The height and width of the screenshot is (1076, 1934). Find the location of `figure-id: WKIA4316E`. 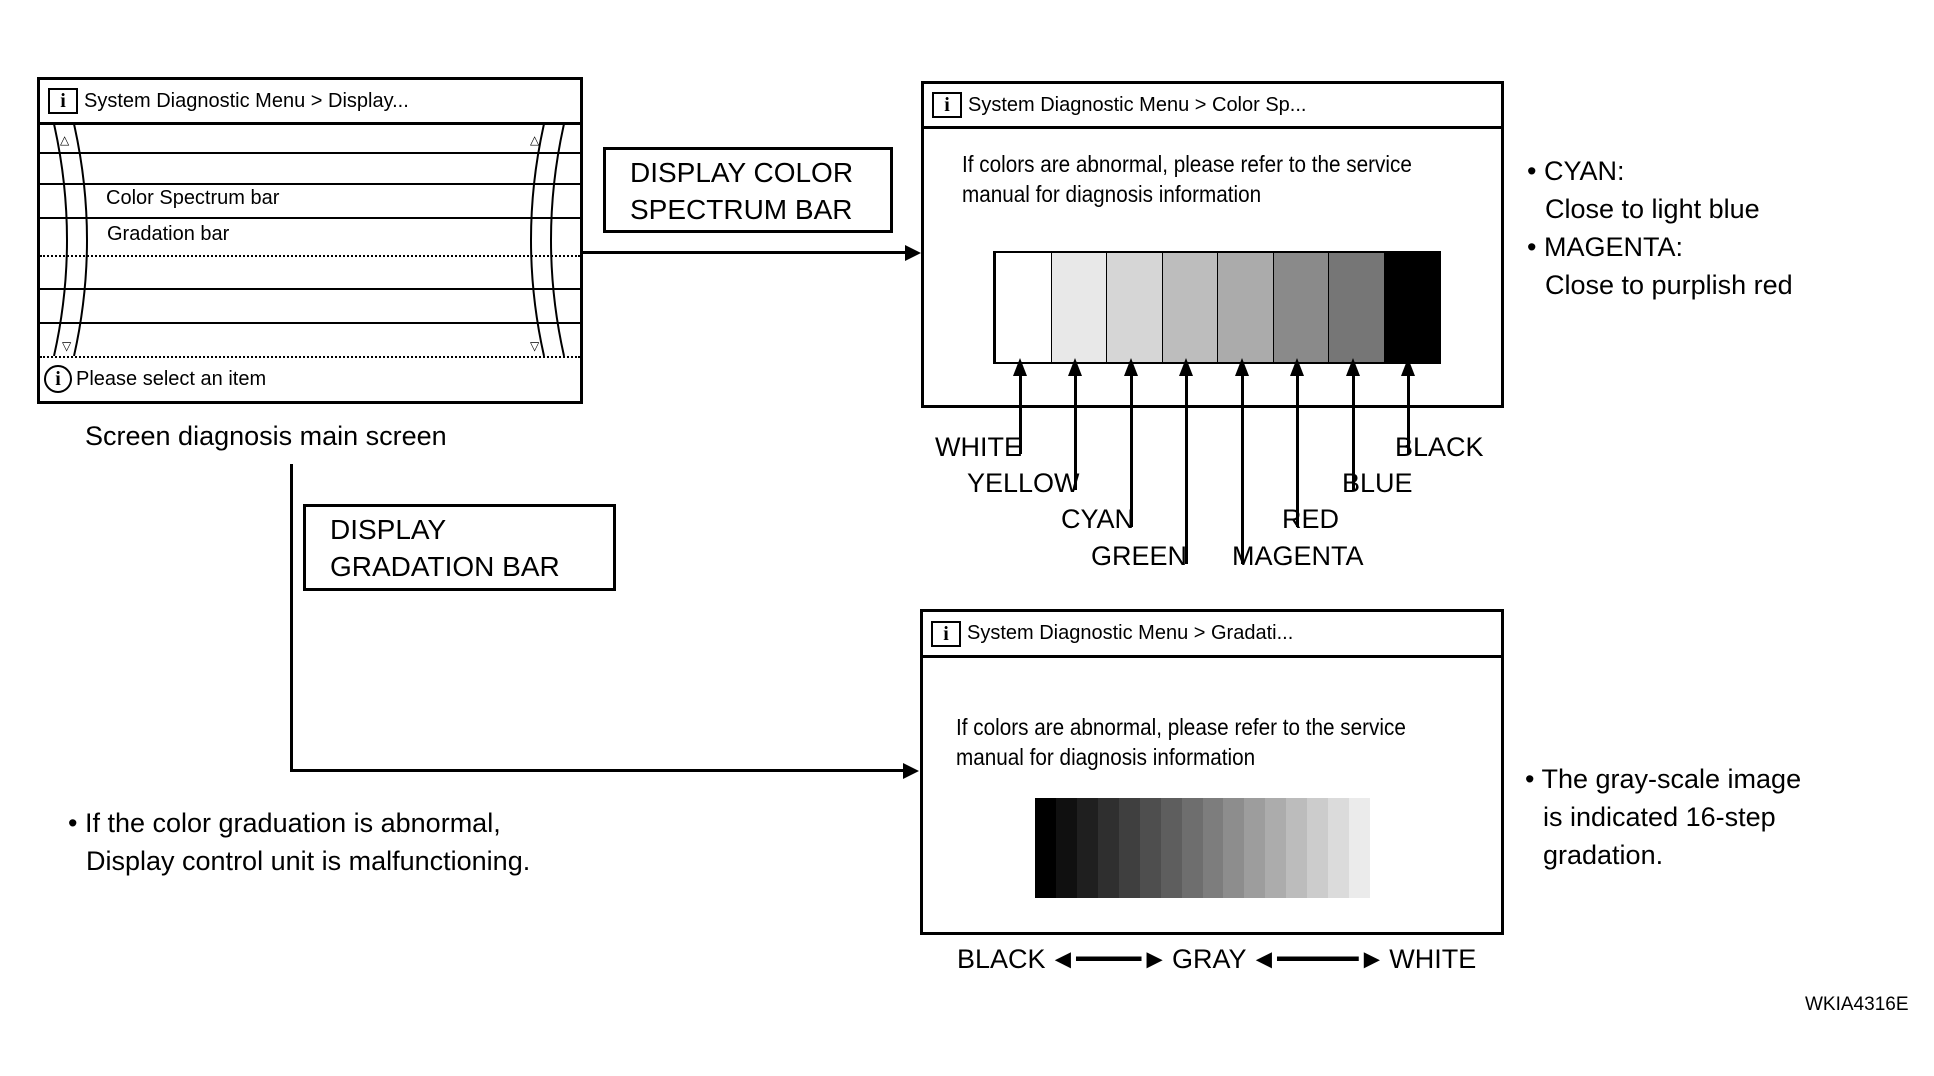

figure-id: WKIA4316E is located at coordinates (1857, 1004).